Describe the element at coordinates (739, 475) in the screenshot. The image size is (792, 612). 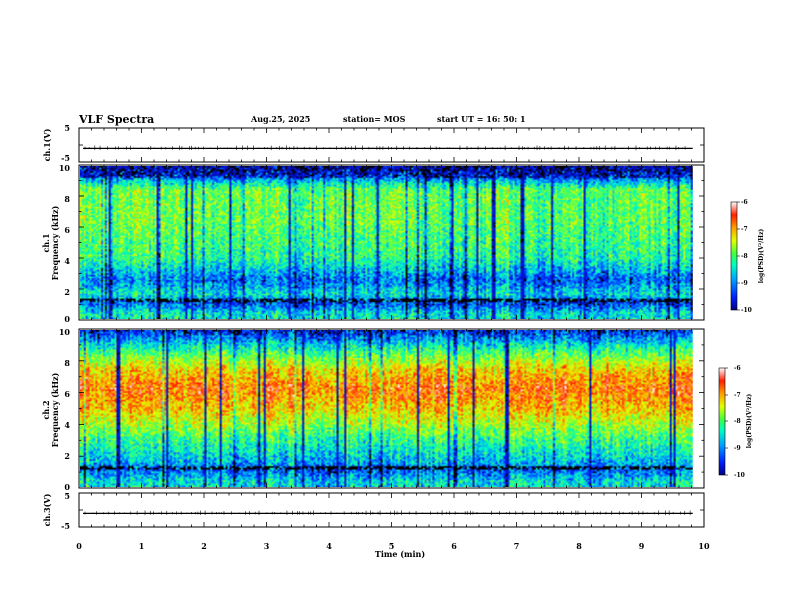
I see `ch2-colorbar-tick: -10` at that location.